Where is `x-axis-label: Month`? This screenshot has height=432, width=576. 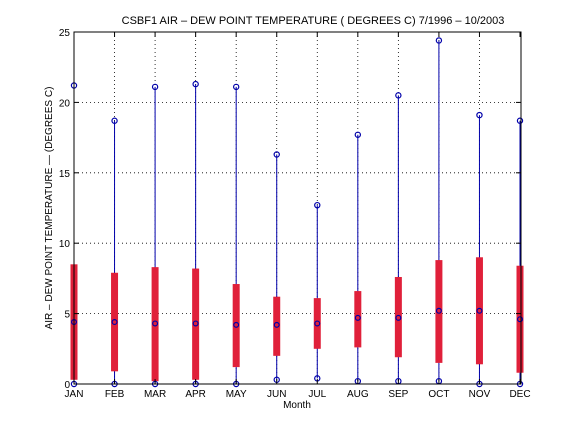
x-axis-label: Month is located at coordinates (297, 405).